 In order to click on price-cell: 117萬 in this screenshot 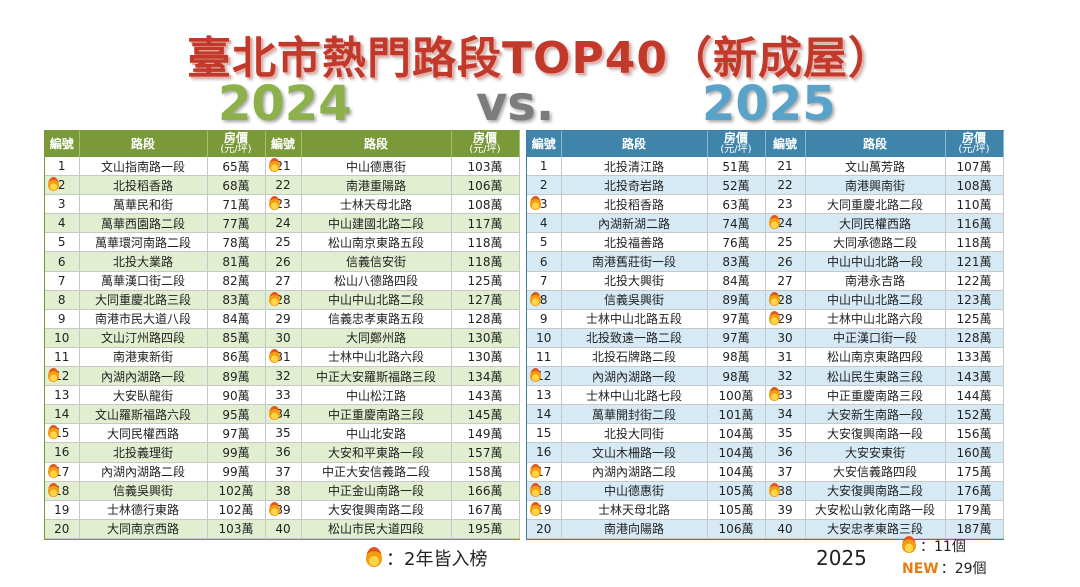, I will do `click(485, 223)`.